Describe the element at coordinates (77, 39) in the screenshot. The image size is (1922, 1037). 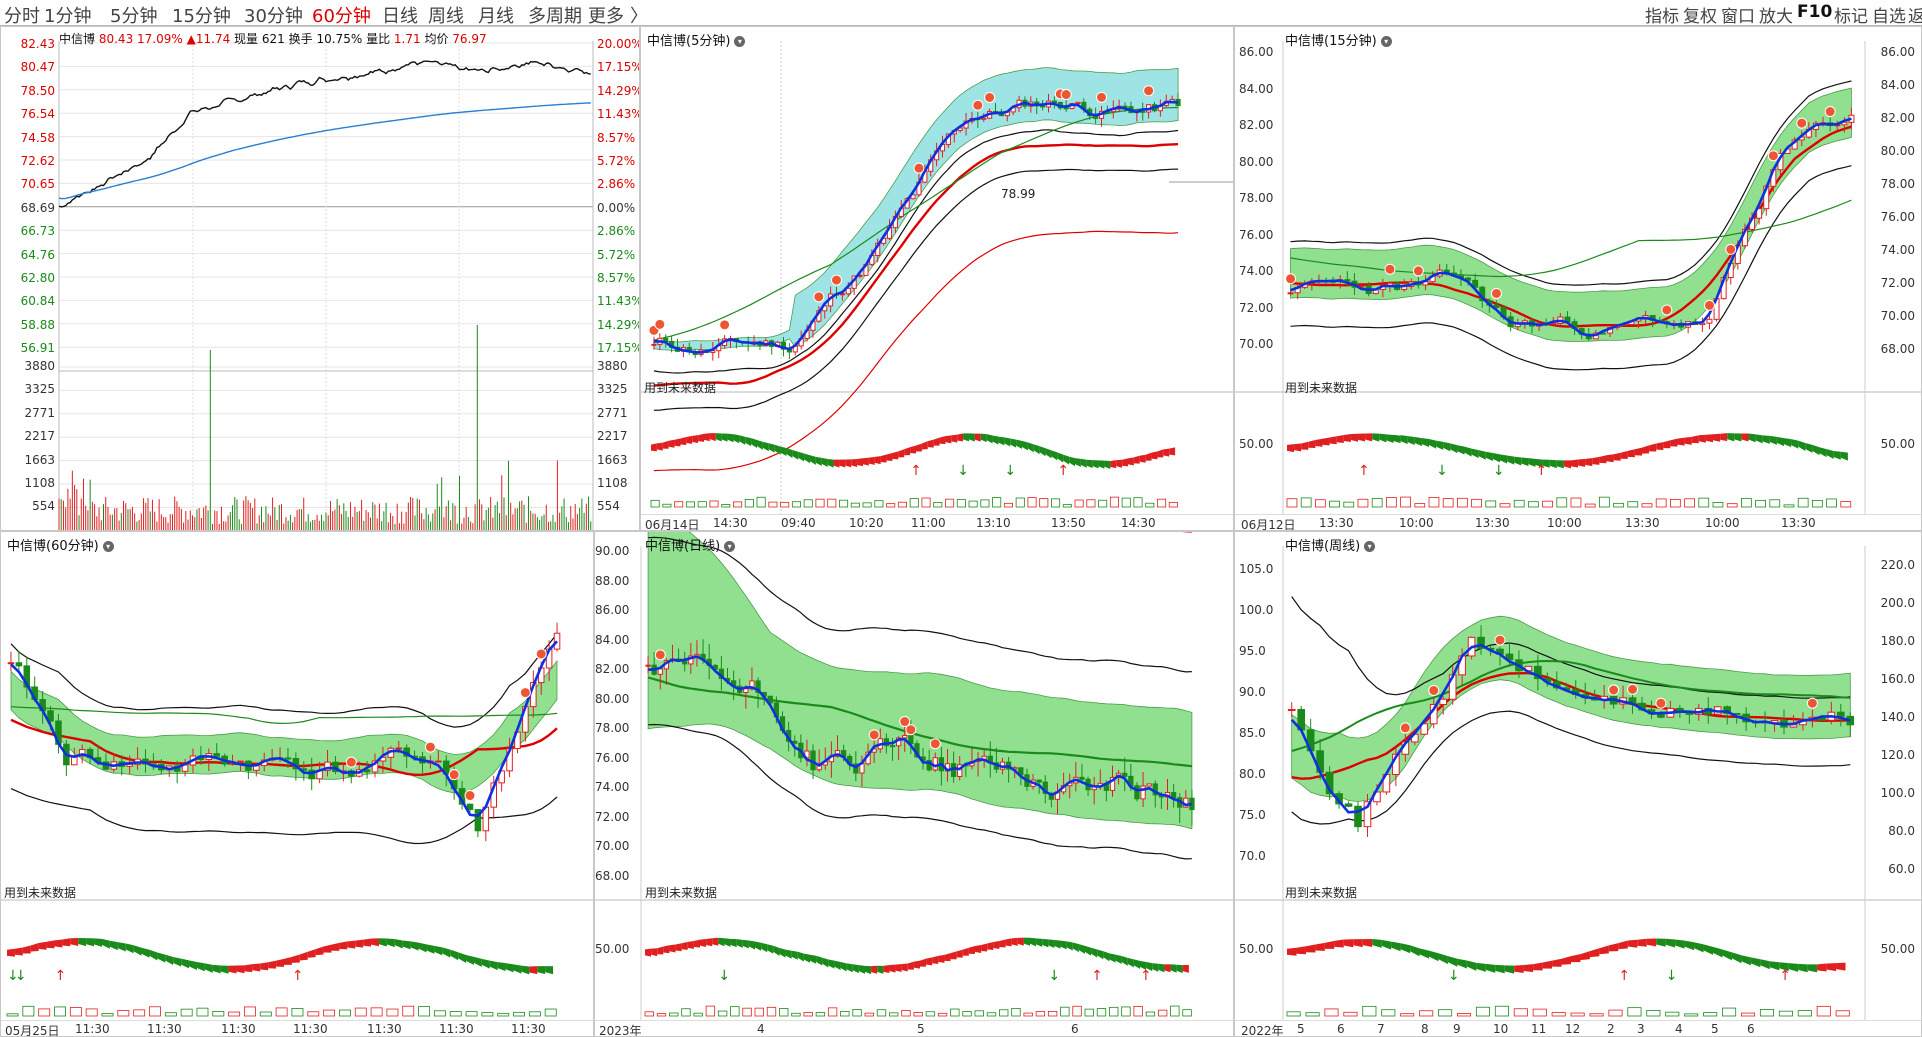
I see `stock-name: 中信博` at that location.